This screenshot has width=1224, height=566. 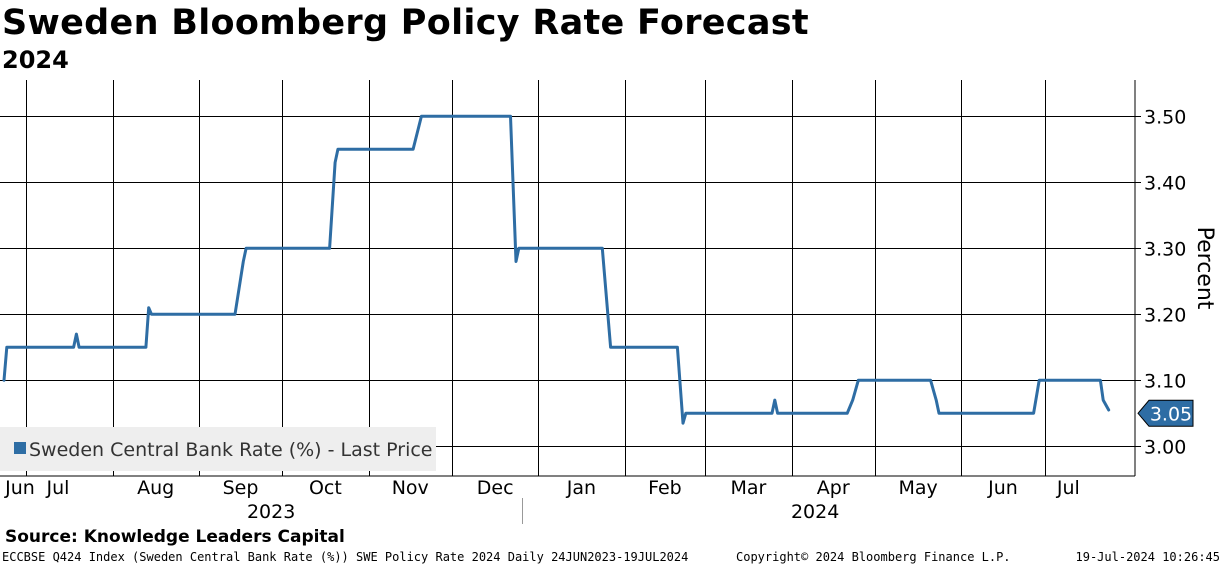 What do you see at coordinates (495, 488) in the screenshot?
I see `x-tick-label: Dec` at bounding box center [495, 488].